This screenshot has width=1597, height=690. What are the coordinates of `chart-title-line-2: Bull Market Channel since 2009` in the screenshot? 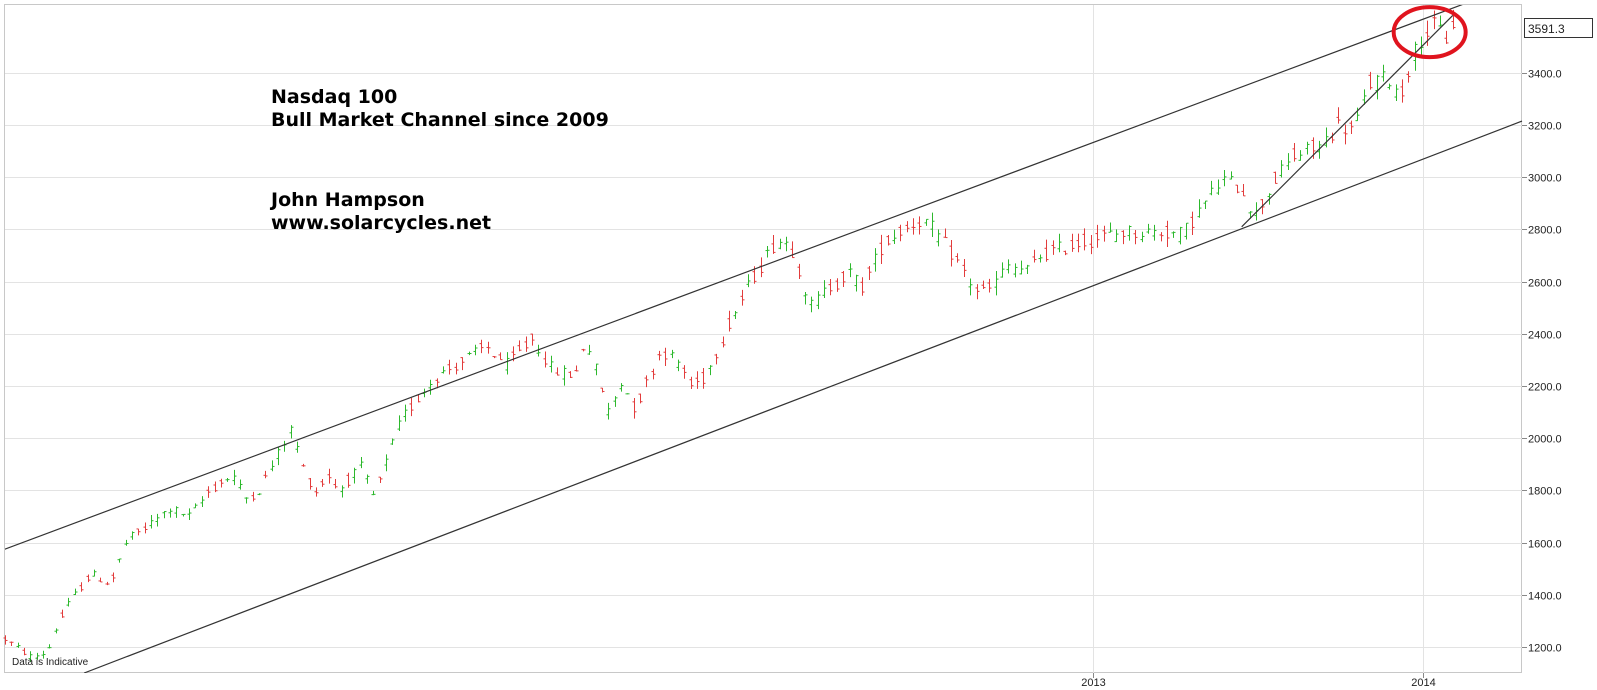 It's located at (440, 120).